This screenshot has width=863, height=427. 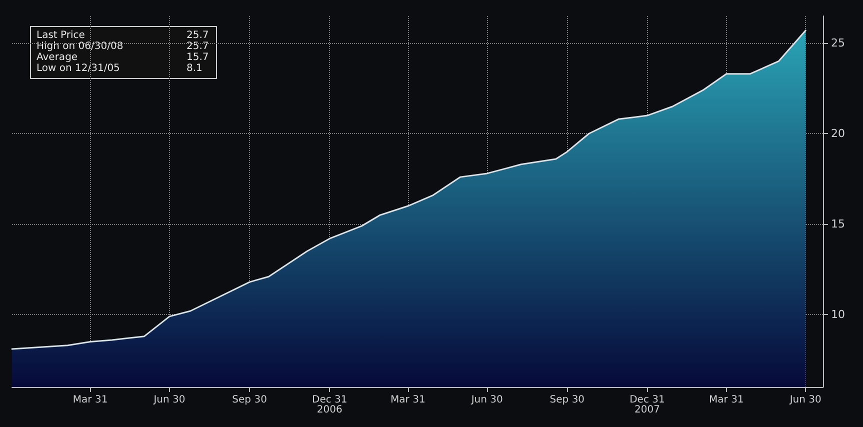 I want to click on y-tick-label: 25, so click(x=838, y=43).